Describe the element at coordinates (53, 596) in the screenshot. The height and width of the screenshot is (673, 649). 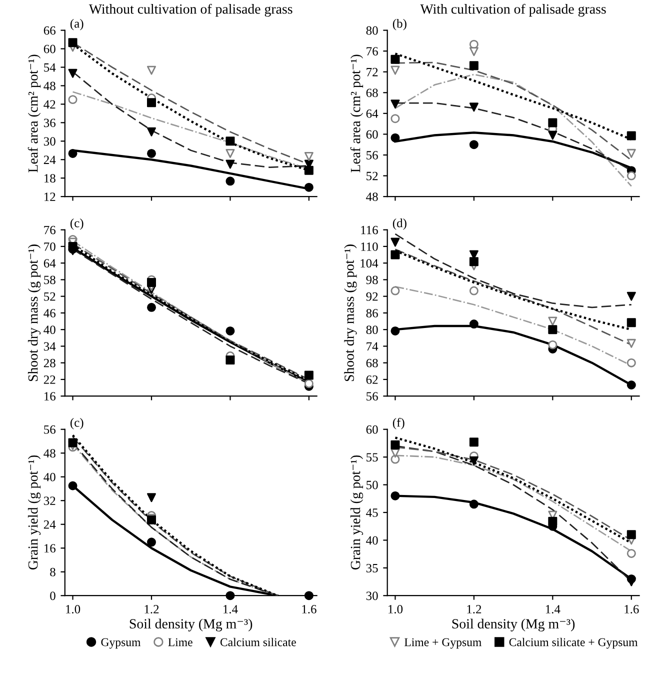
I see `y-tick-label: 0` at that location.